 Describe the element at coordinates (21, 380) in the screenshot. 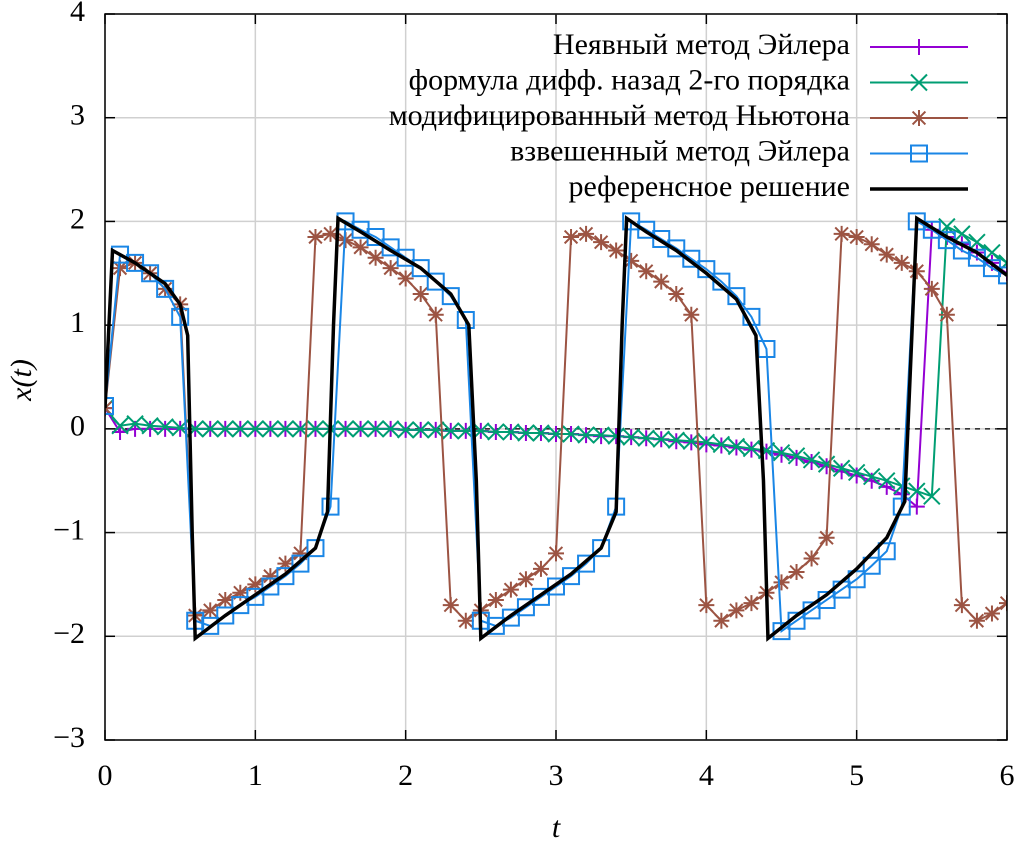

I see `y-axis-label: x(t)` at that location.